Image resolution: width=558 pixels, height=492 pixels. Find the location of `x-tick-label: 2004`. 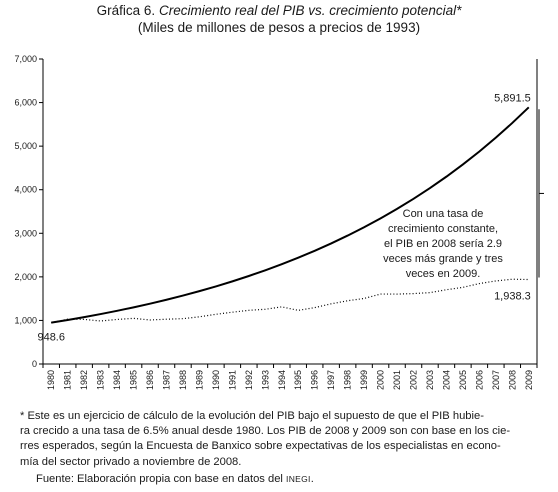

x-tick-label: 2004 is located at coordinates (446, 380).